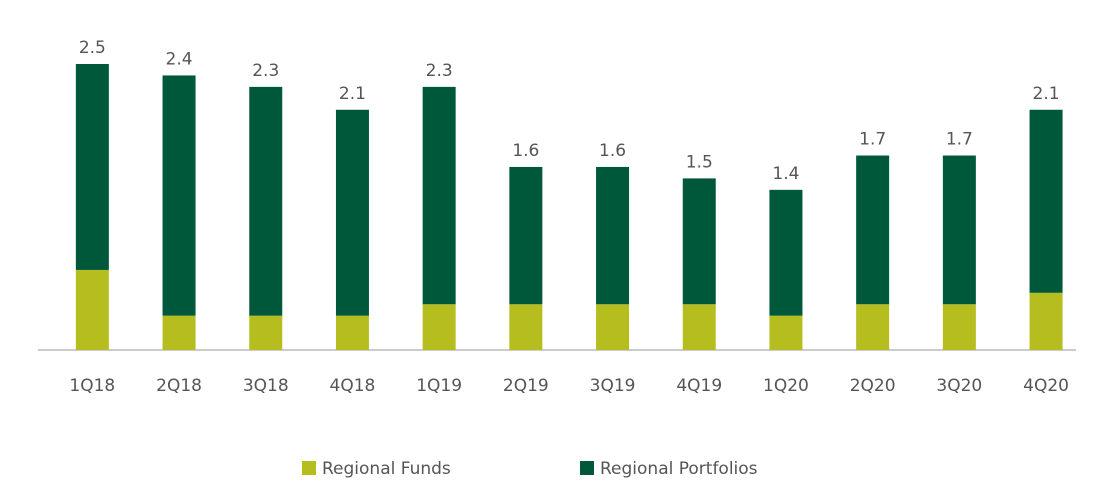 The image size is (1094, 483). Describe the element at coordinates (1046, 386) in the screenshot. I see `x-tick-label: 4Q20` at that location.